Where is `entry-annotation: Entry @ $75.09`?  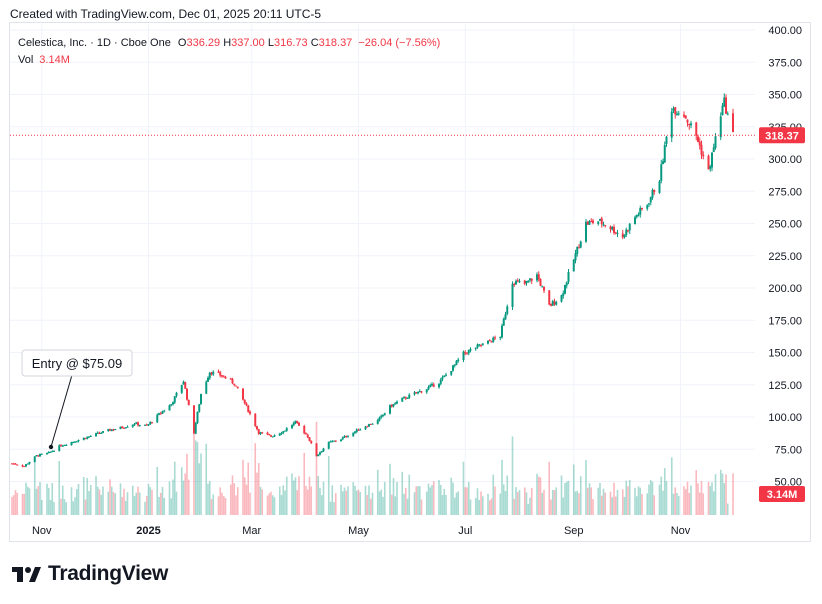
entry-annotation: Entry @ $75.09 is located at coordinates (77, 399).